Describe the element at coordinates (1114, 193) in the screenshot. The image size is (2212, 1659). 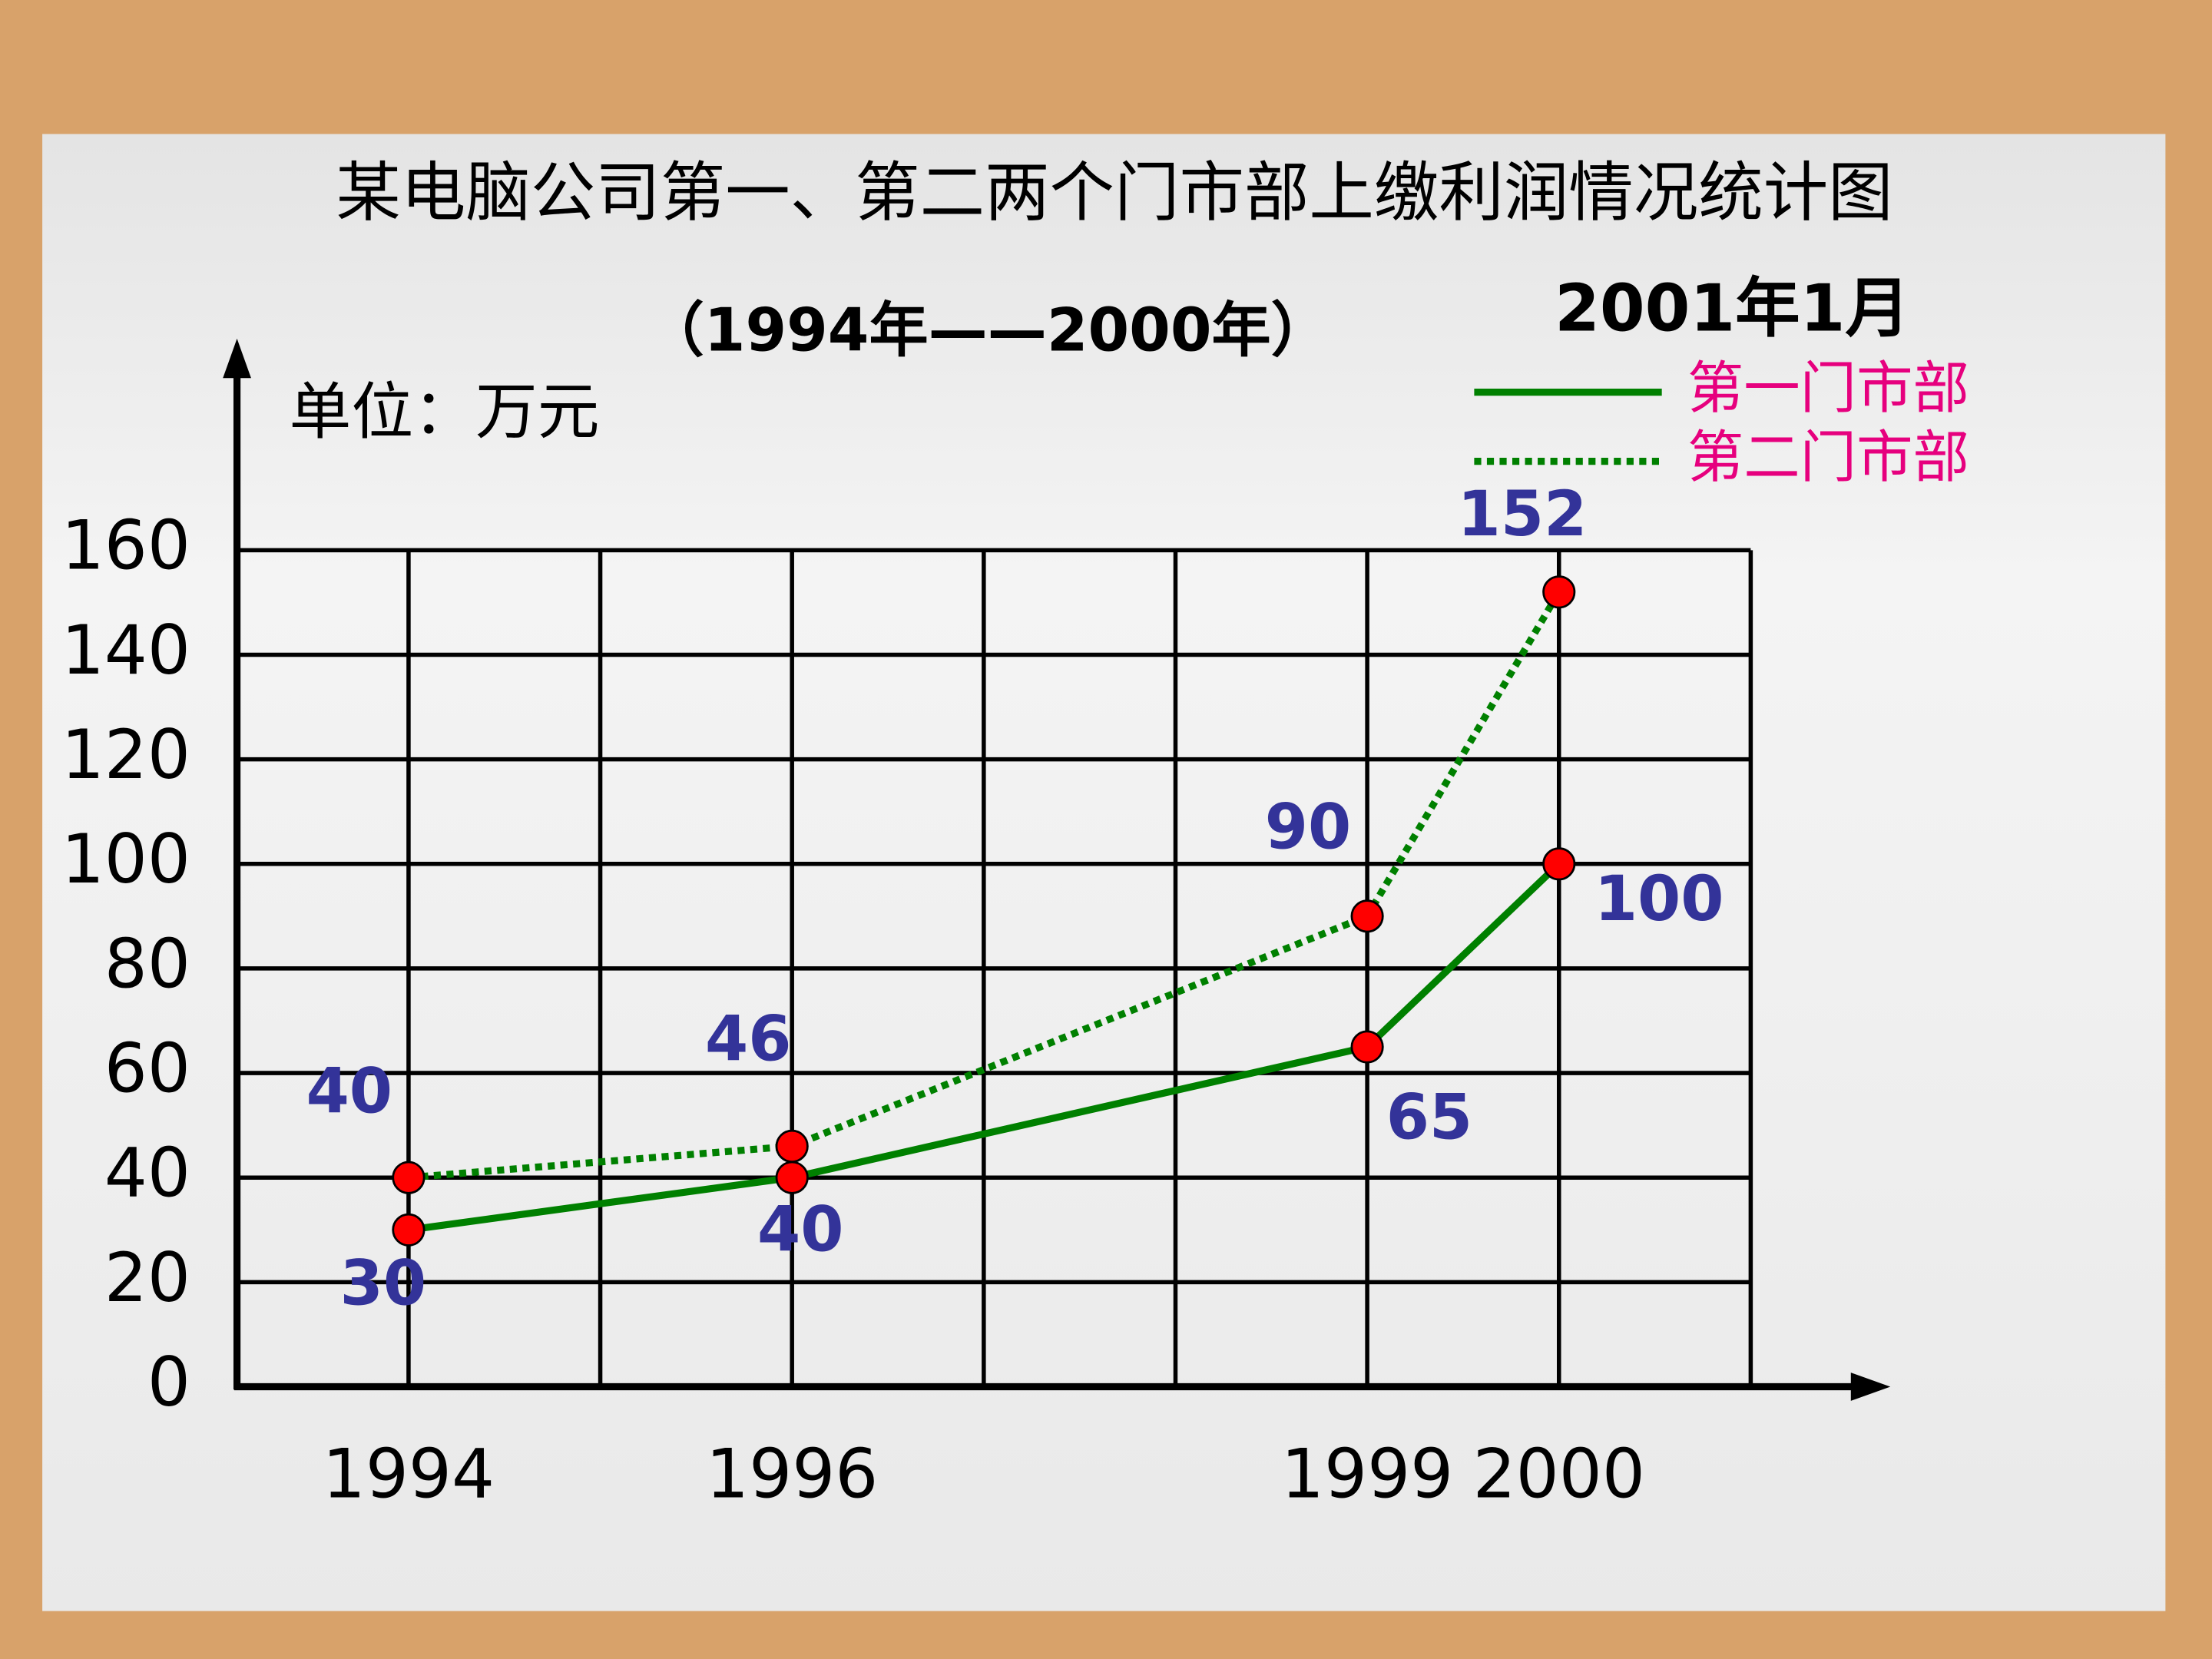
I see `chart-title: 某电脑公司第一、第二两个门市部上缴利润情况统计图` at that location.